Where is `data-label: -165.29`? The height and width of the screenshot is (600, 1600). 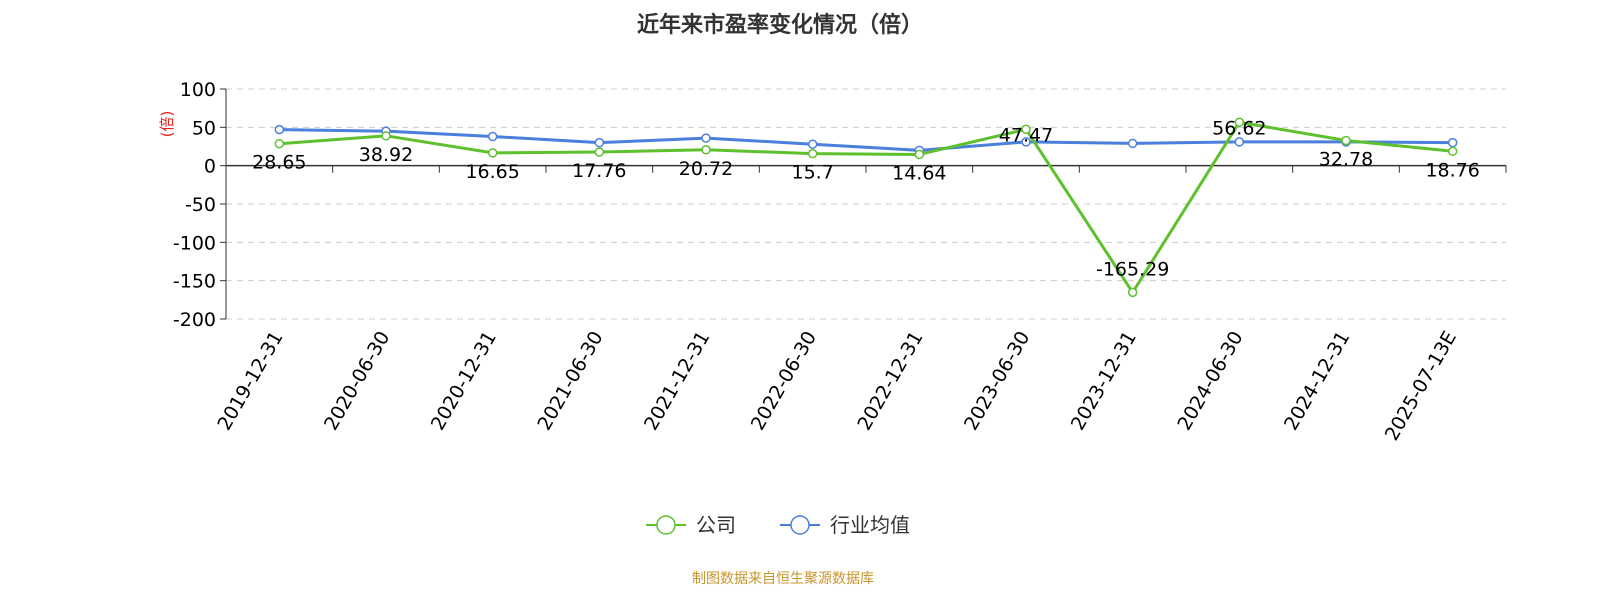 data-label: -165.29 is located at coordinates (1132, 269).